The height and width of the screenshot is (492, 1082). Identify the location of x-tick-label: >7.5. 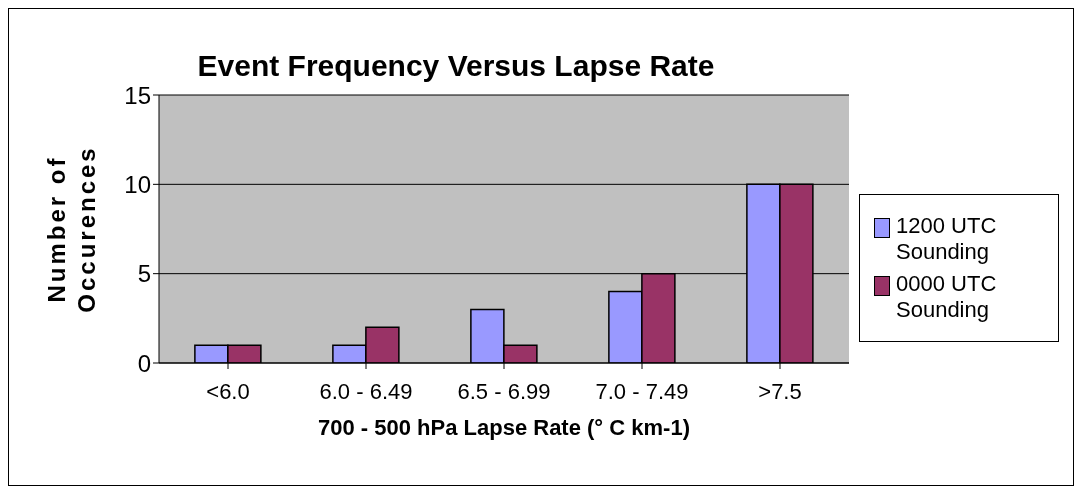
(780, 391).